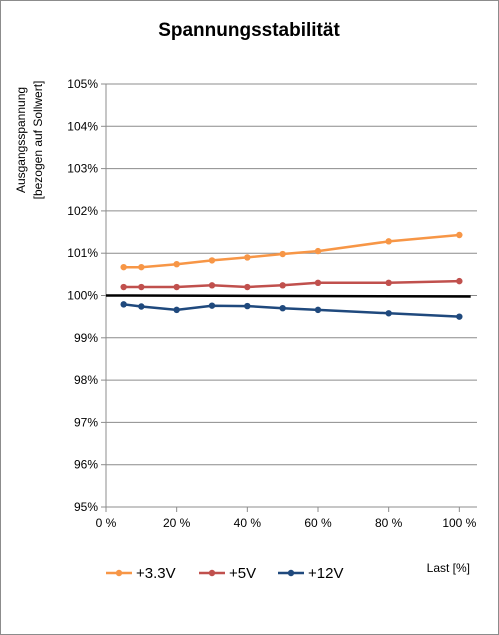  What do you see at coordinates (389, 523) in the screenshot?
I see `x-tick-label-4: 80 %` at bounding box center [389, 523].